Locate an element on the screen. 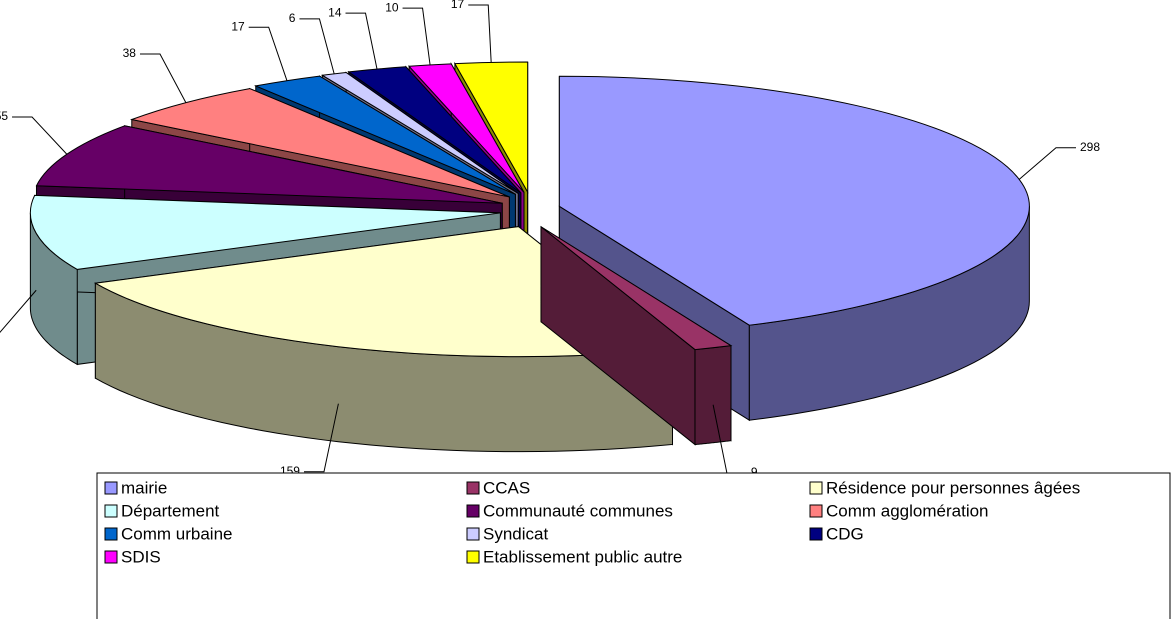 The height and width of the screenshot is (624, 1175). legend-label: Etablissement public autre is located at coordinates (582, 556).